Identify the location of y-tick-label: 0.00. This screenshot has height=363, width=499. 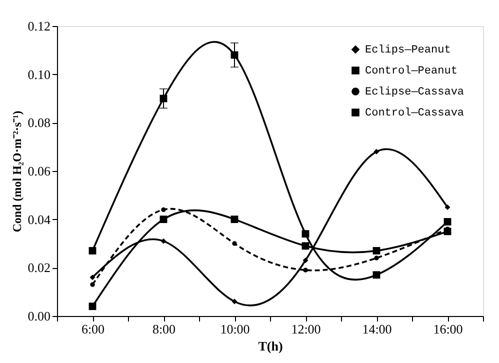
(39, 316).